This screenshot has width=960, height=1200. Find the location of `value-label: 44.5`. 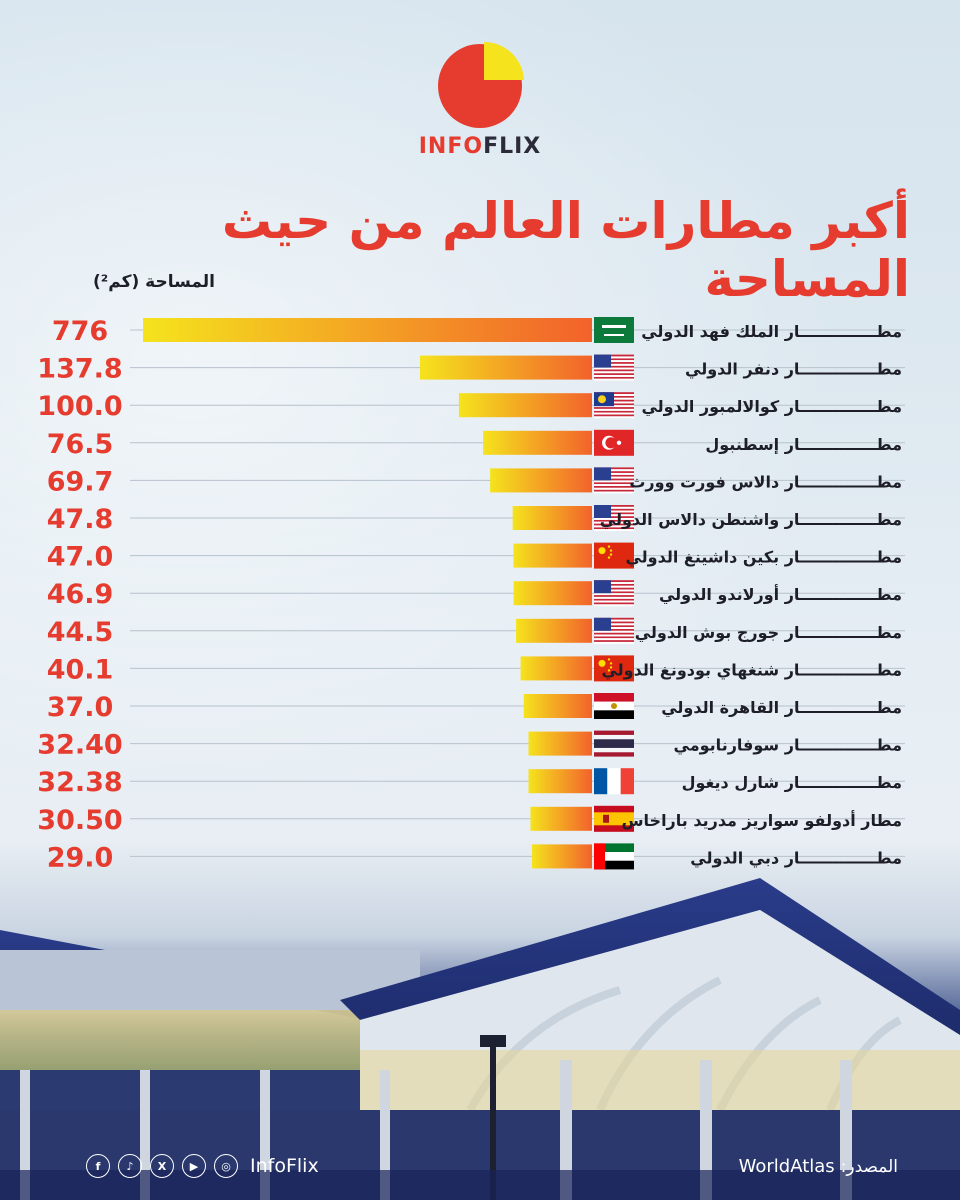

value-label: 44.5 is located at coordinates (80, 632).